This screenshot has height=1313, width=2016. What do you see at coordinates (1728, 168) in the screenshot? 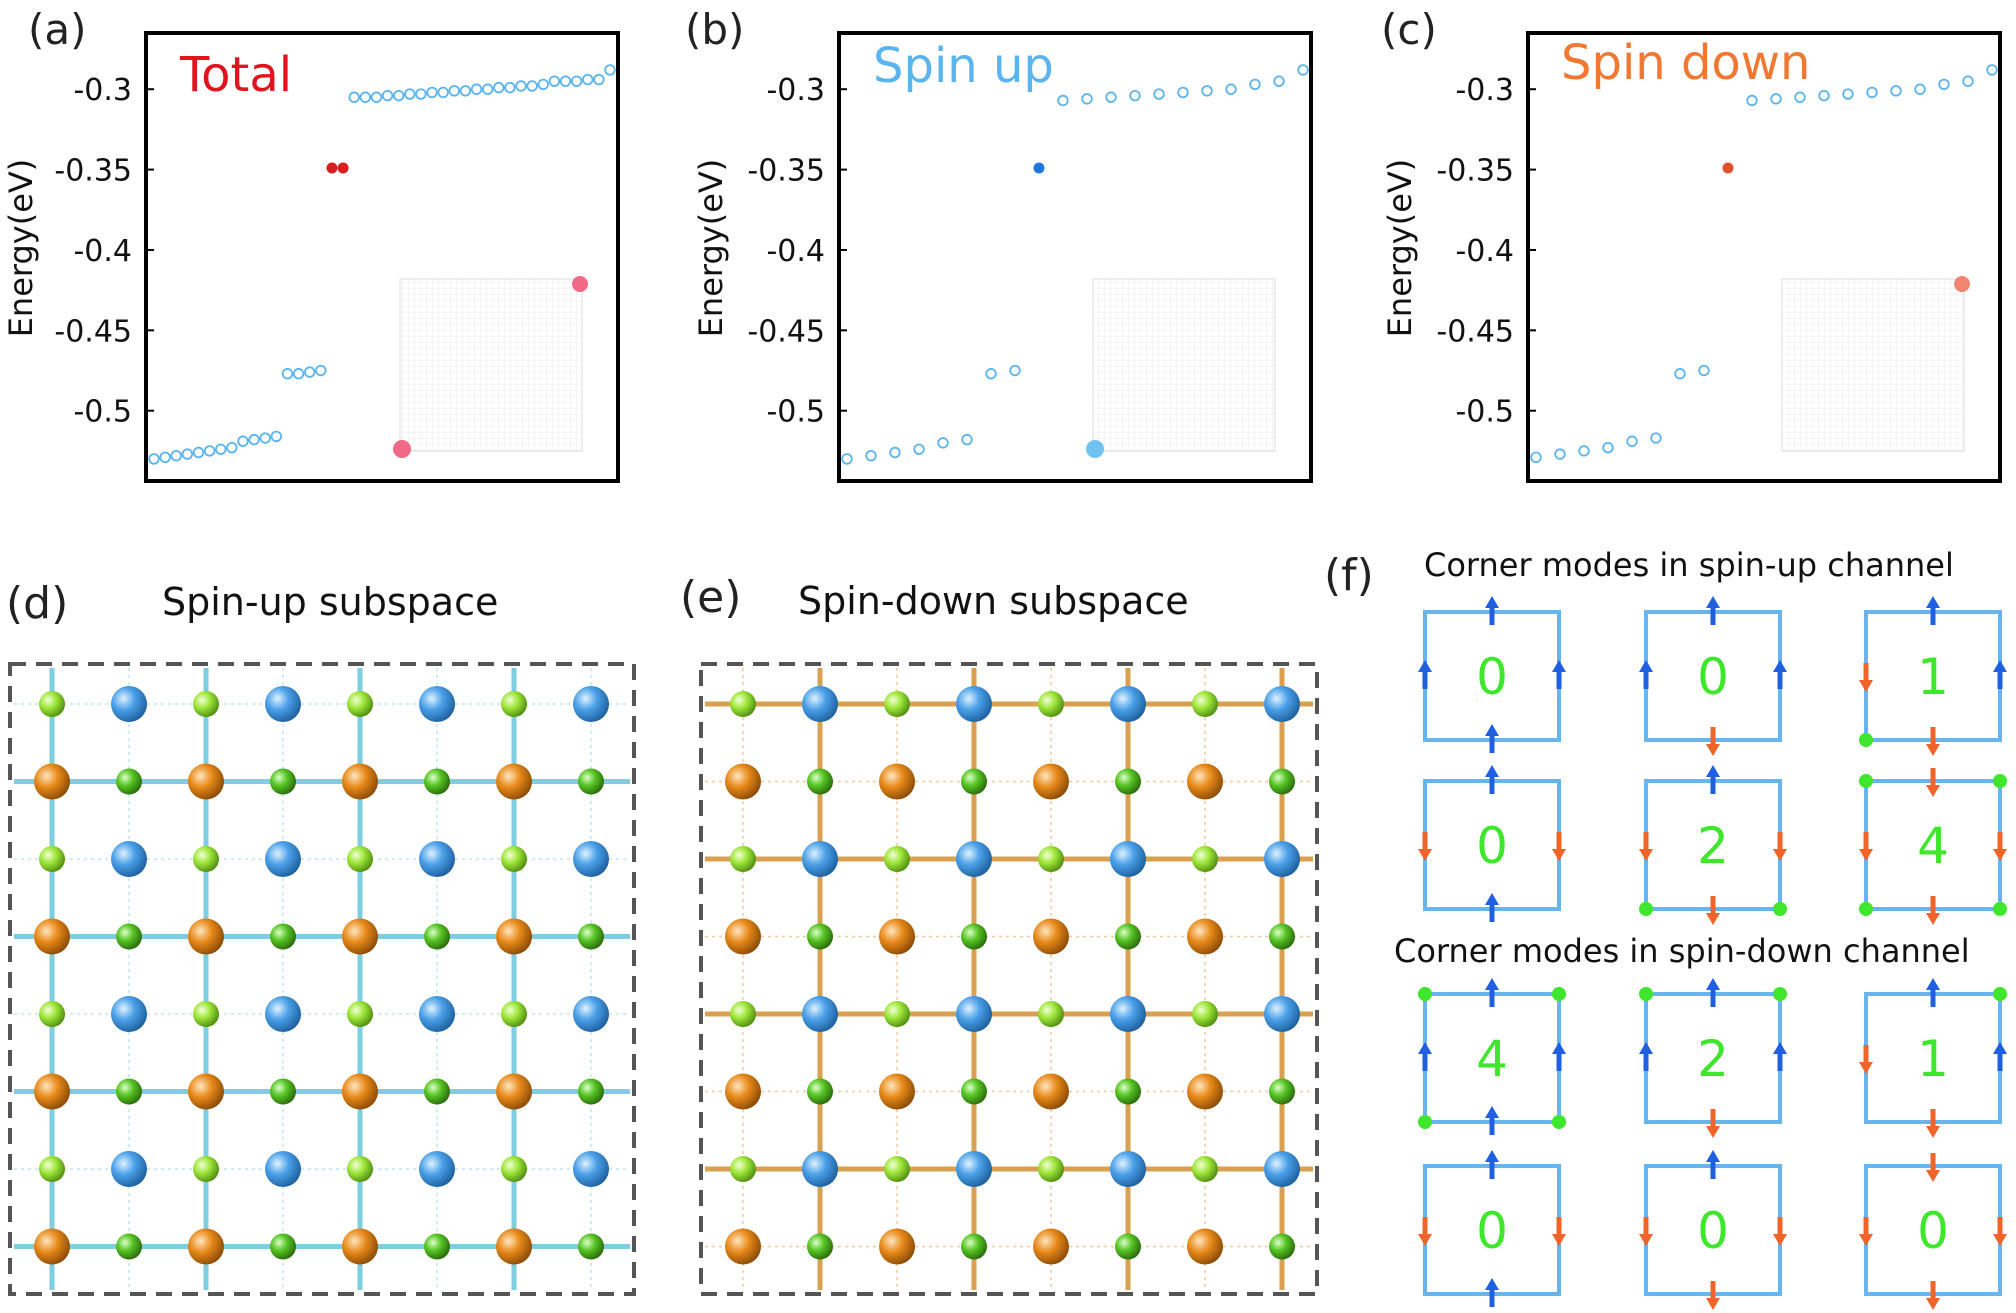
I see `data-point-mid-gap` at bounding box center [1728, 168].